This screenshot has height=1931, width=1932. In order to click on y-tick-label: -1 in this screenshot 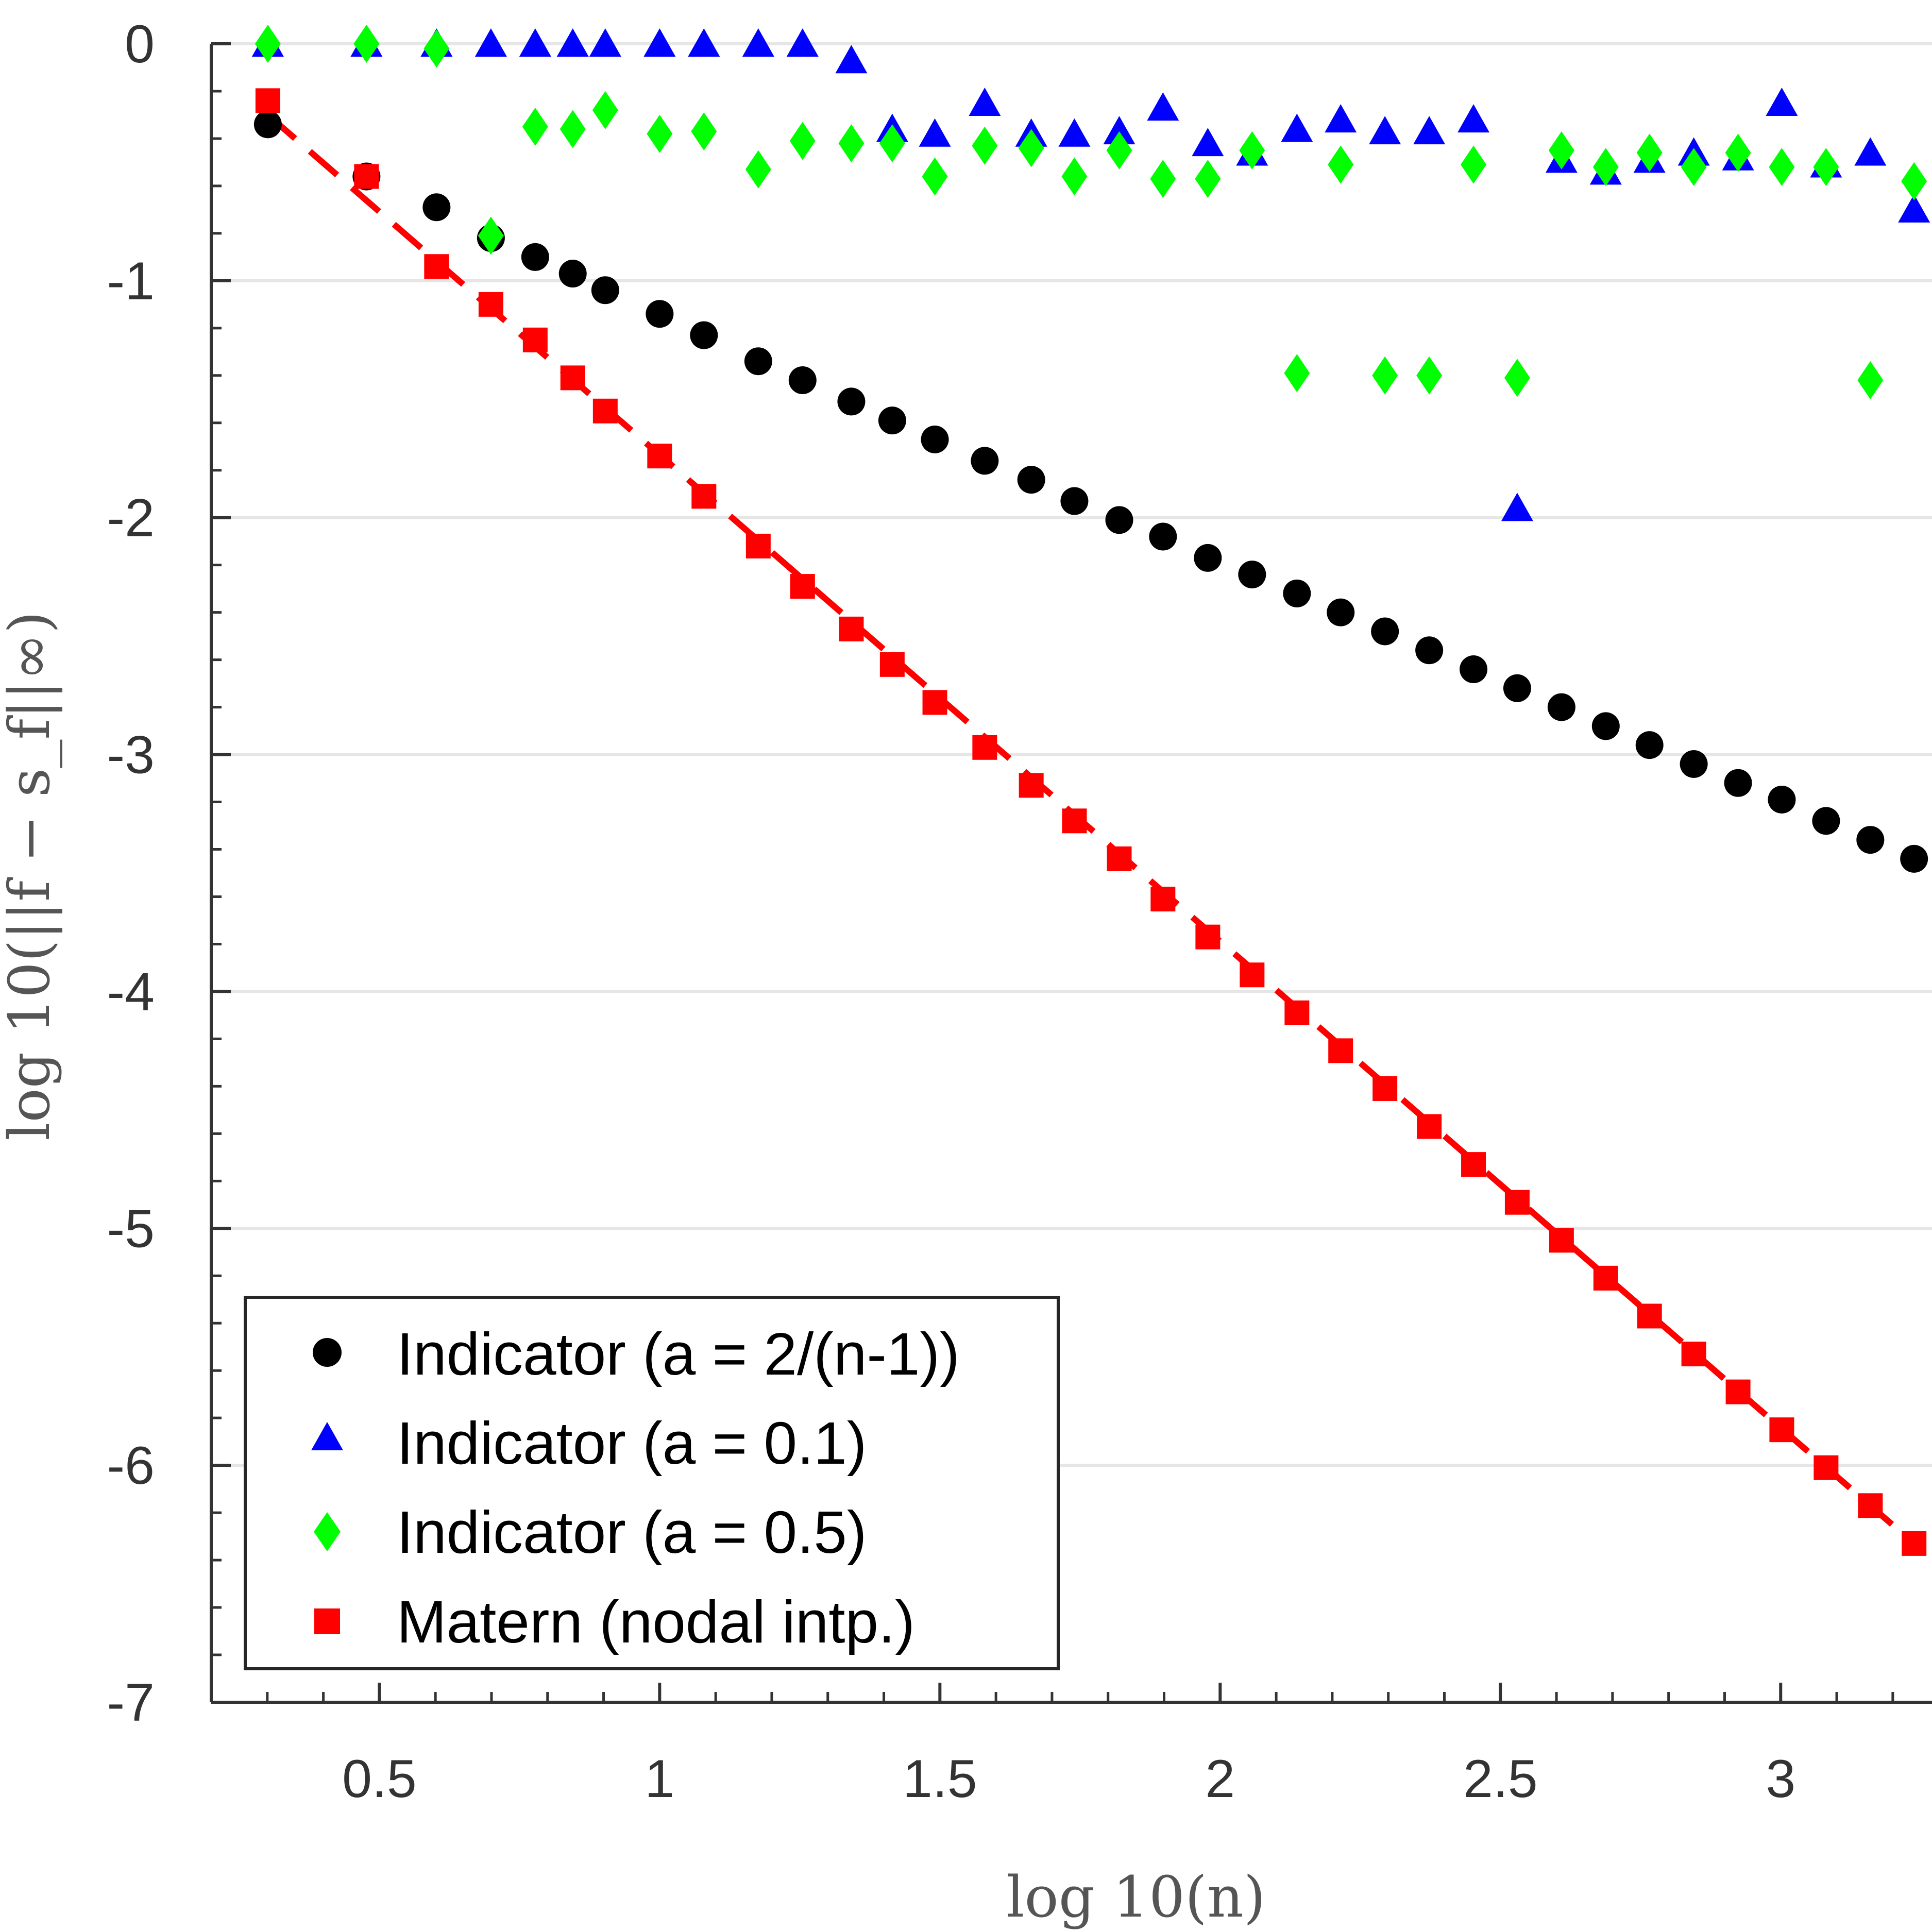, I will do `click(131, 281)`.